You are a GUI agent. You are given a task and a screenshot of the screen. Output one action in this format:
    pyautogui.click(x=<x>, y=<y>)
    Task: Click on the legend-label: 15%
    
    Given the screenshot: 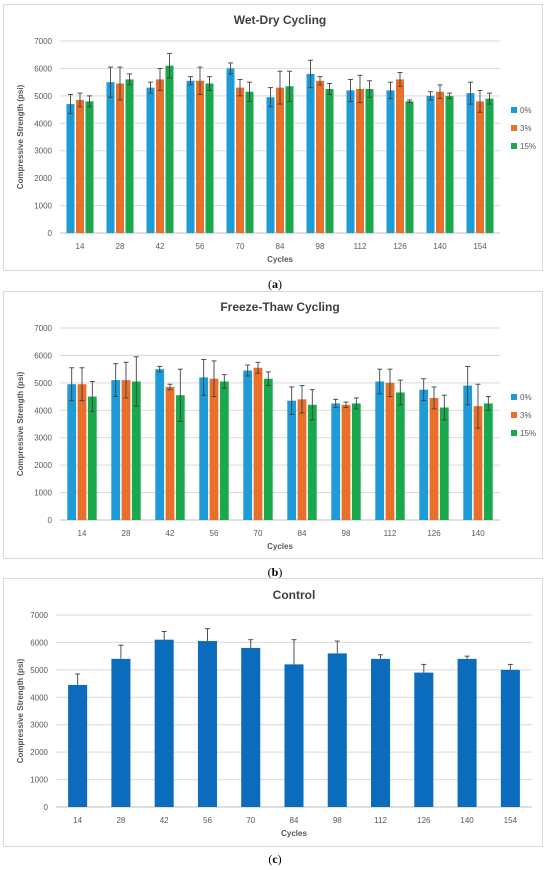 What is the action you would take?
    pyautogui.click(x=528, y=433)
    